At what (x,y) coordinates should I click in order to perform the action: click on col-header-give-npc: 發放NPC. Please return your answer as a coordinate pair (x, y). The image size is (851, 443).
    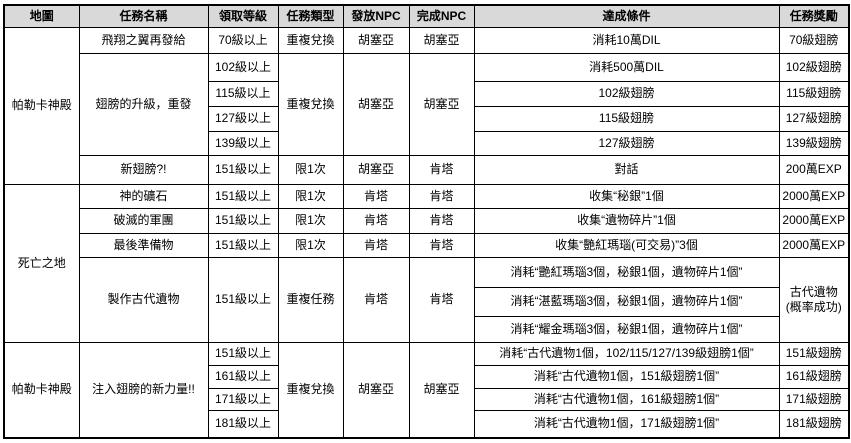
    Looking at the image, I should click on (376, 16).